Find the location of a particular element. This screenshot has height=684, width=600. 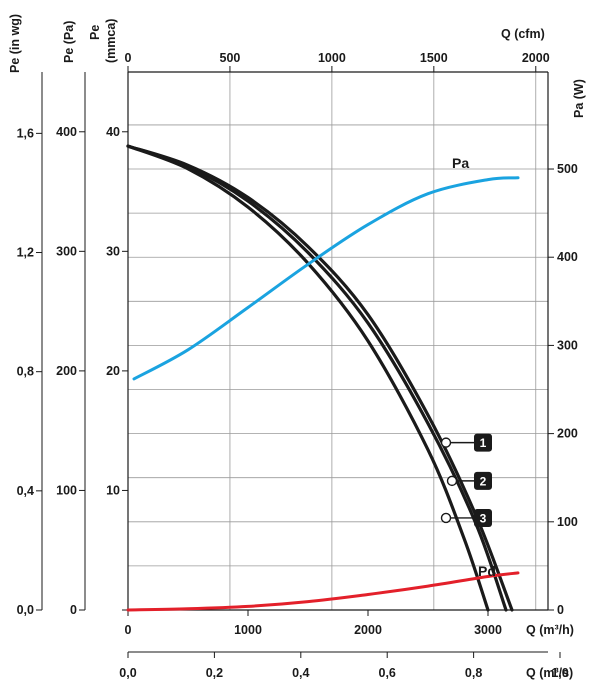

tick-label-m3s: 0,0 is located at coordinates (127, 673).